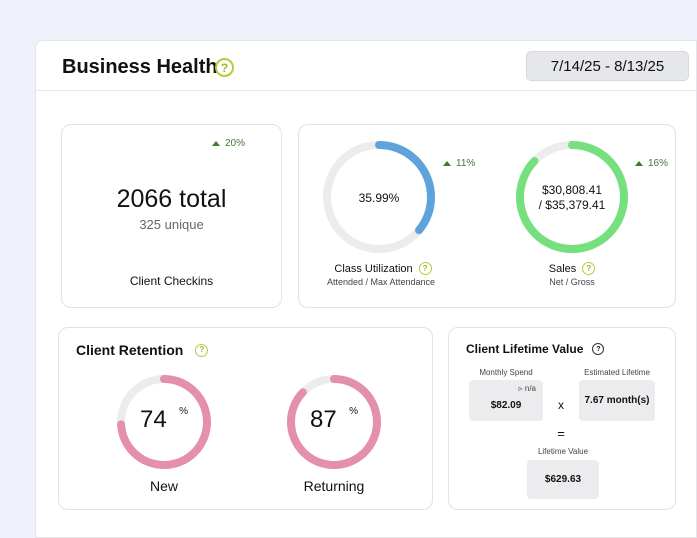 This screenshot has width=697, height=538. I want to click on date-range-picker: 7/14/25 - 8/13/25, so click(607, 66).